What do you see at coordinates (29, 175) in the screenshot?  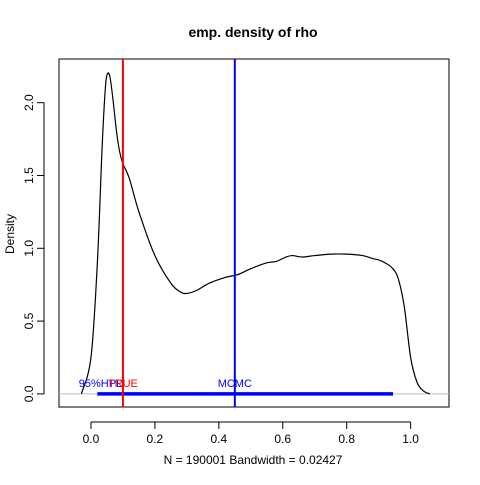 I see `y-tick-label: 1.5` at bounding box center [29, 175].